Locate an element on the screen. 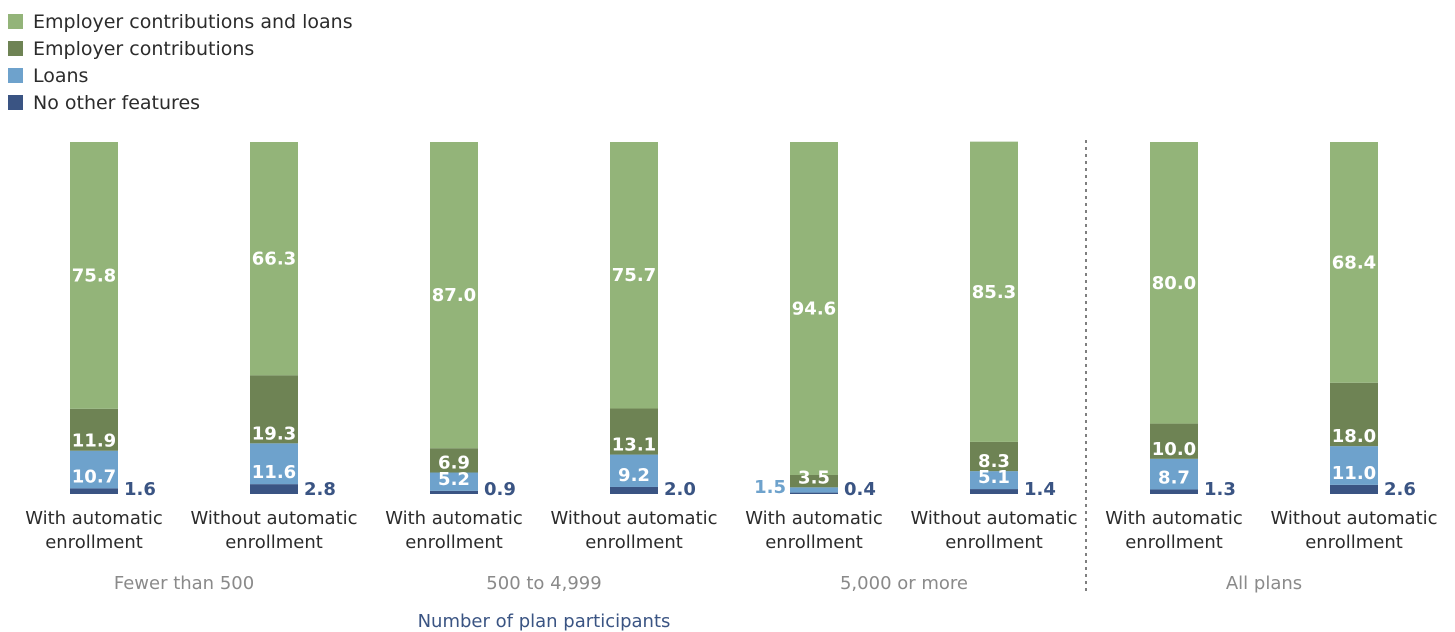  data-label: 10.7 is located at coordinates (94, 476).